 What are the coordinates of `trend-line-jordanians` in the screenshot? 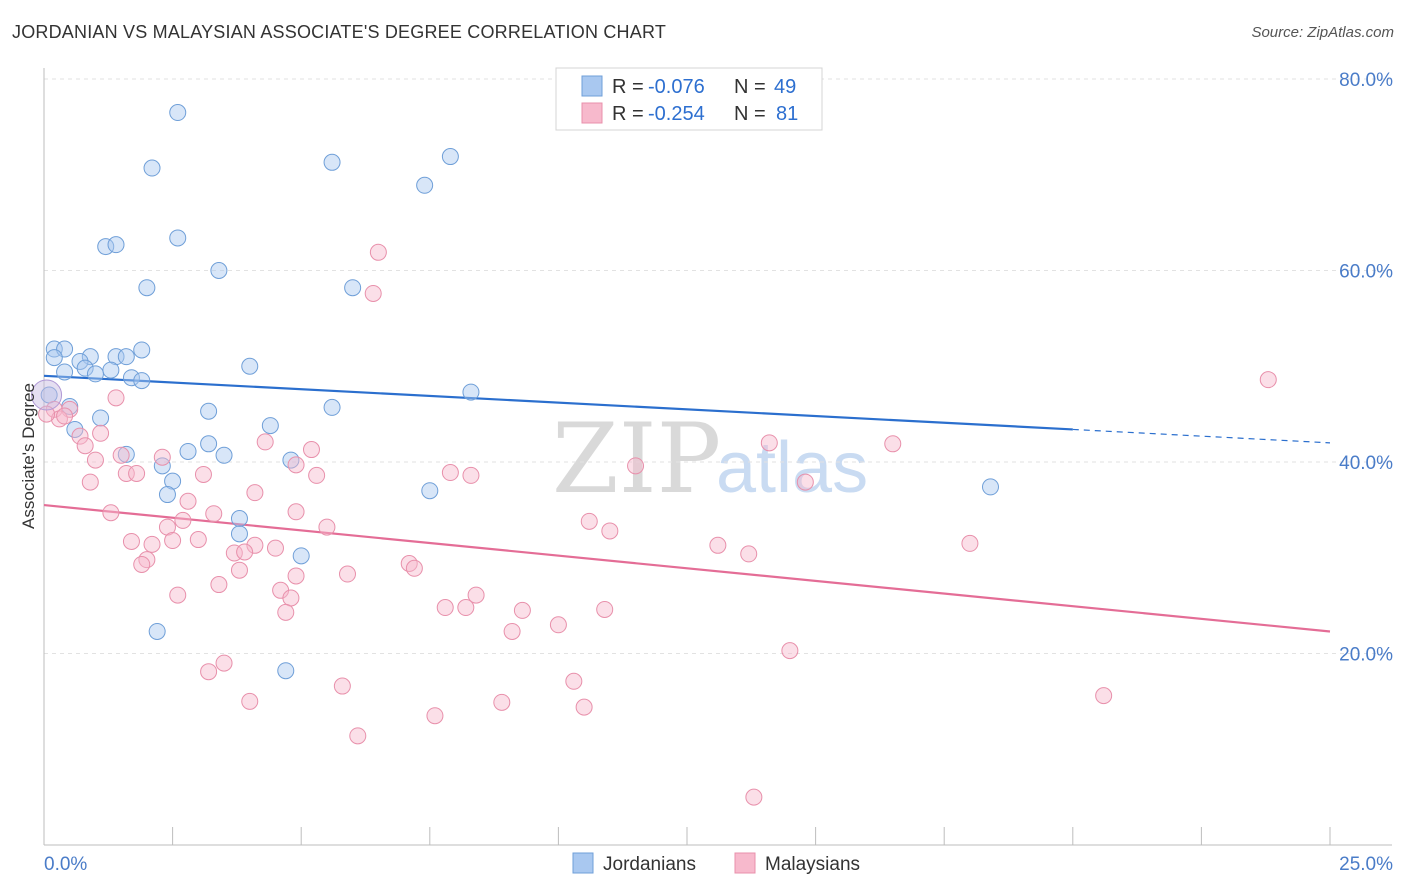 It's located at (558, 402).